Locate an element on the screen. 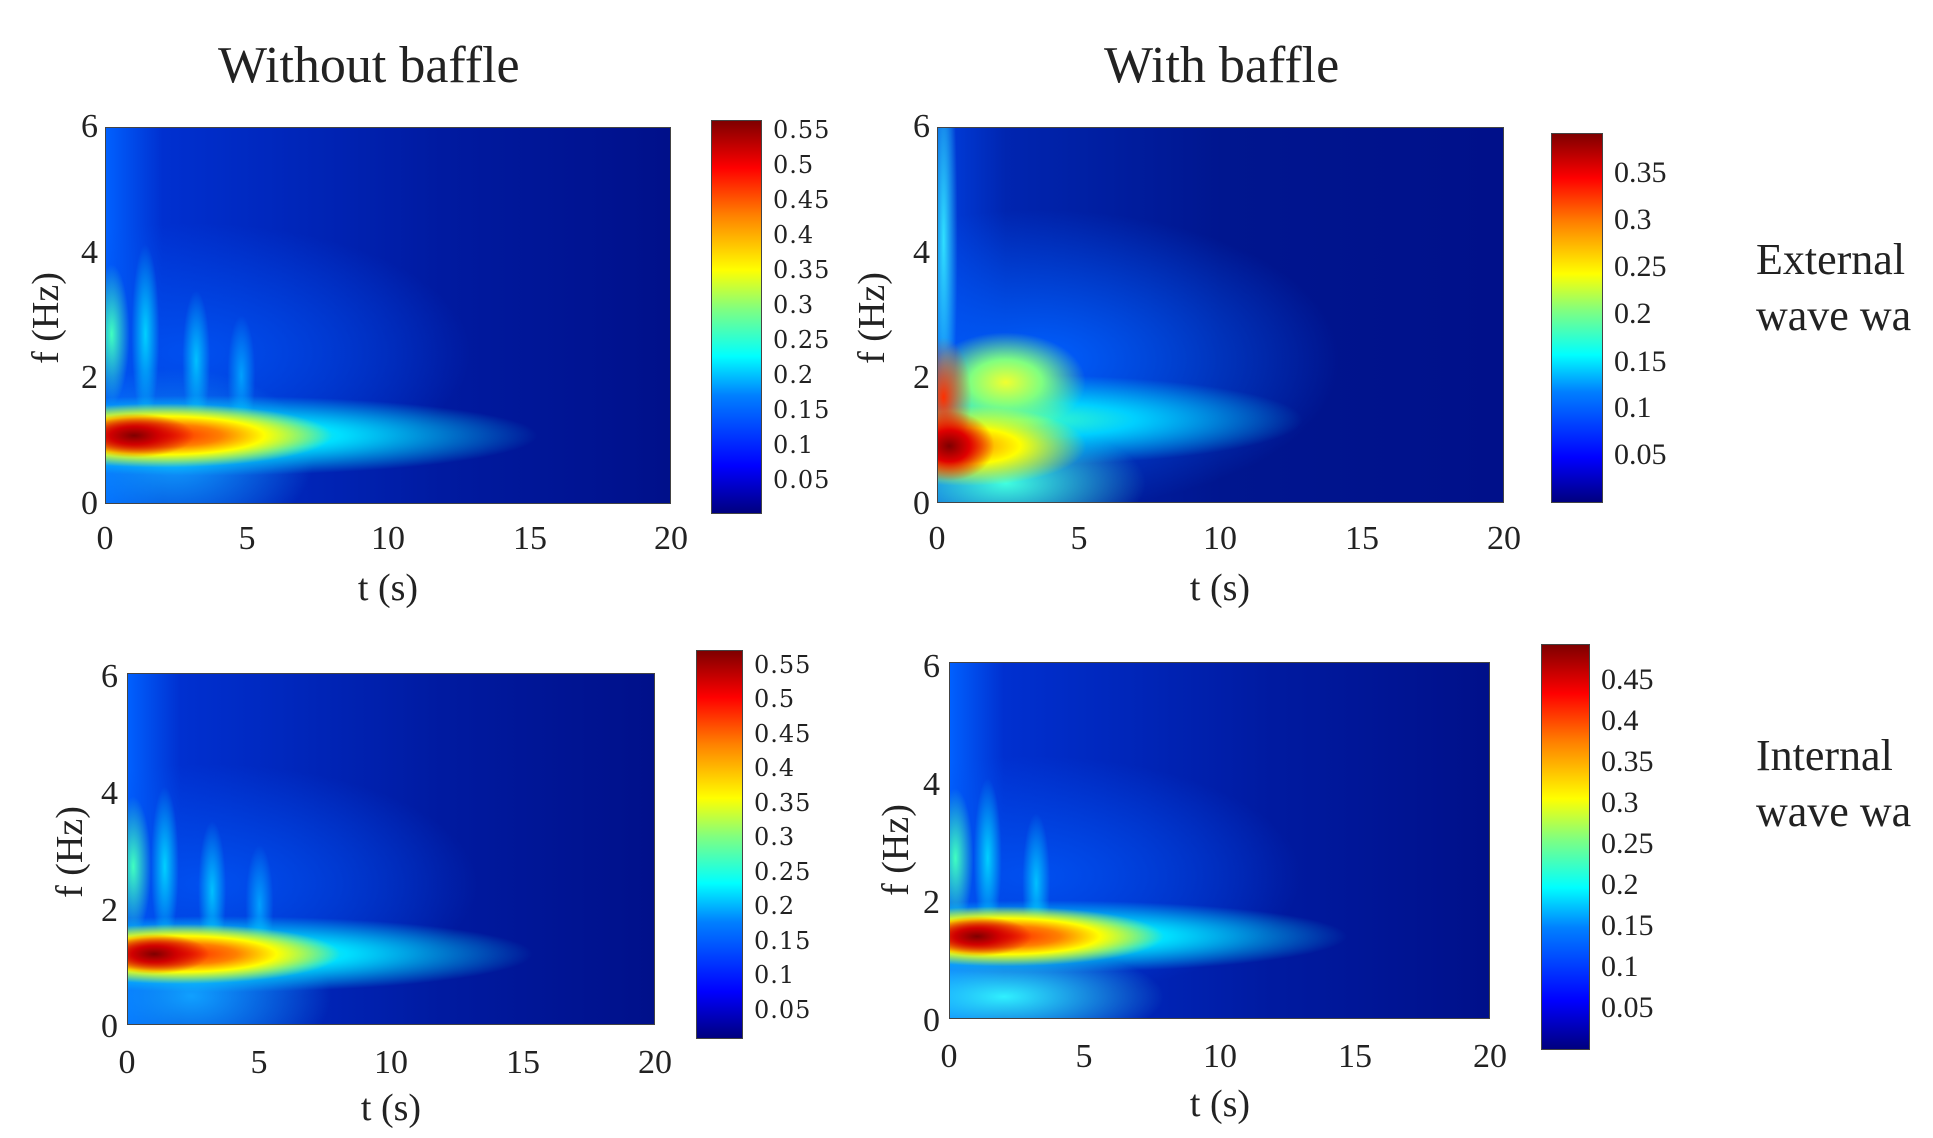  column-title-without-baffle: Without baffle is located at coordinates (369, 65).